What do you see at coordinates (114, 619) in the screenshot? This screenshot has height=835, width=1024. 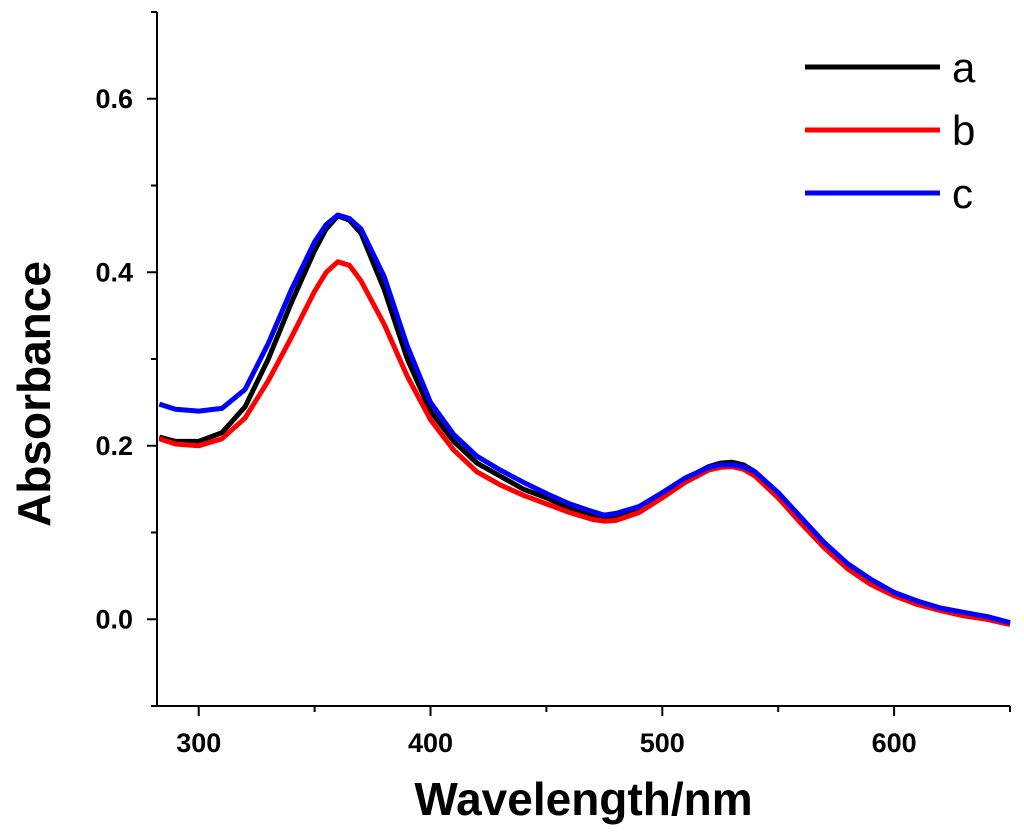 I see `y-tick-label: 0.0` at bounding box center [114, 619].